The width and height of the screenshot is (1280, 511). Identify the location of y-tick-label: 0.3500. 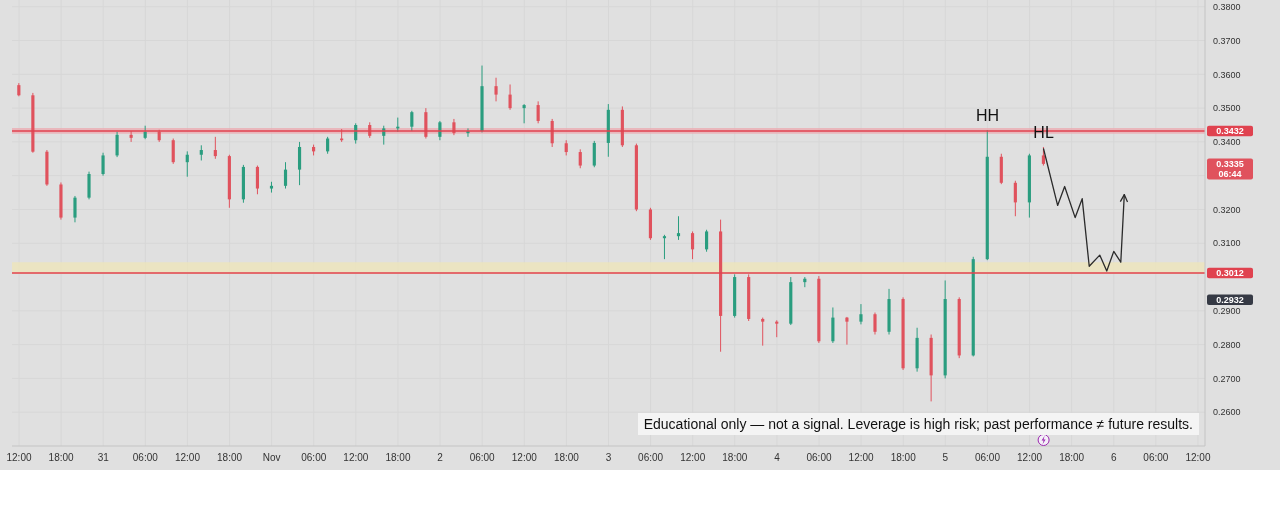
(1227, 108).